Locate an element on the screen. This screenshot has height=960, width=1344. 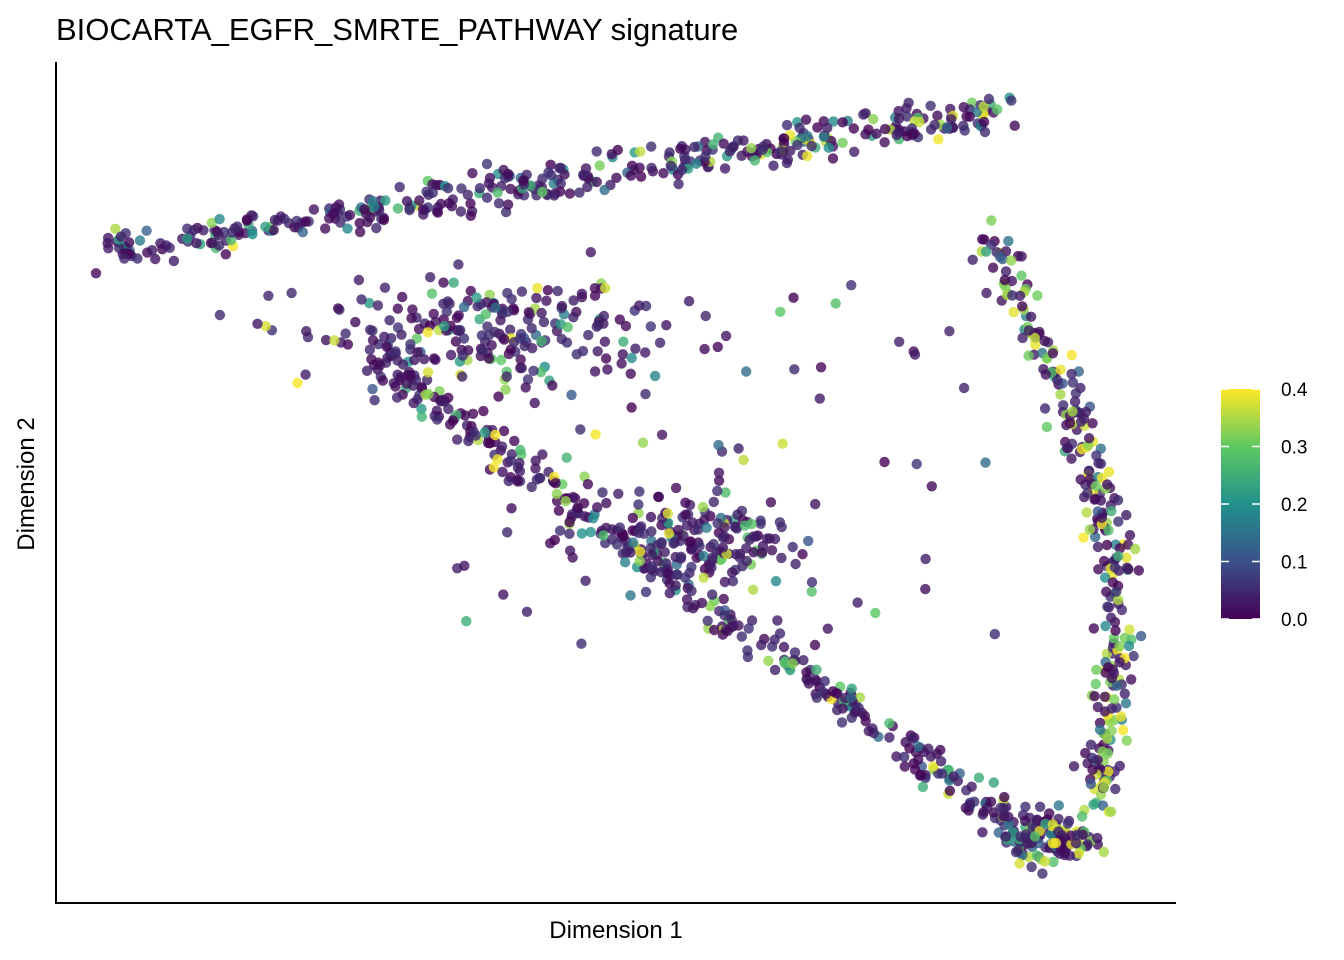
colorbar-tick-label: 0.1 is located at coordinates (1294, 563).